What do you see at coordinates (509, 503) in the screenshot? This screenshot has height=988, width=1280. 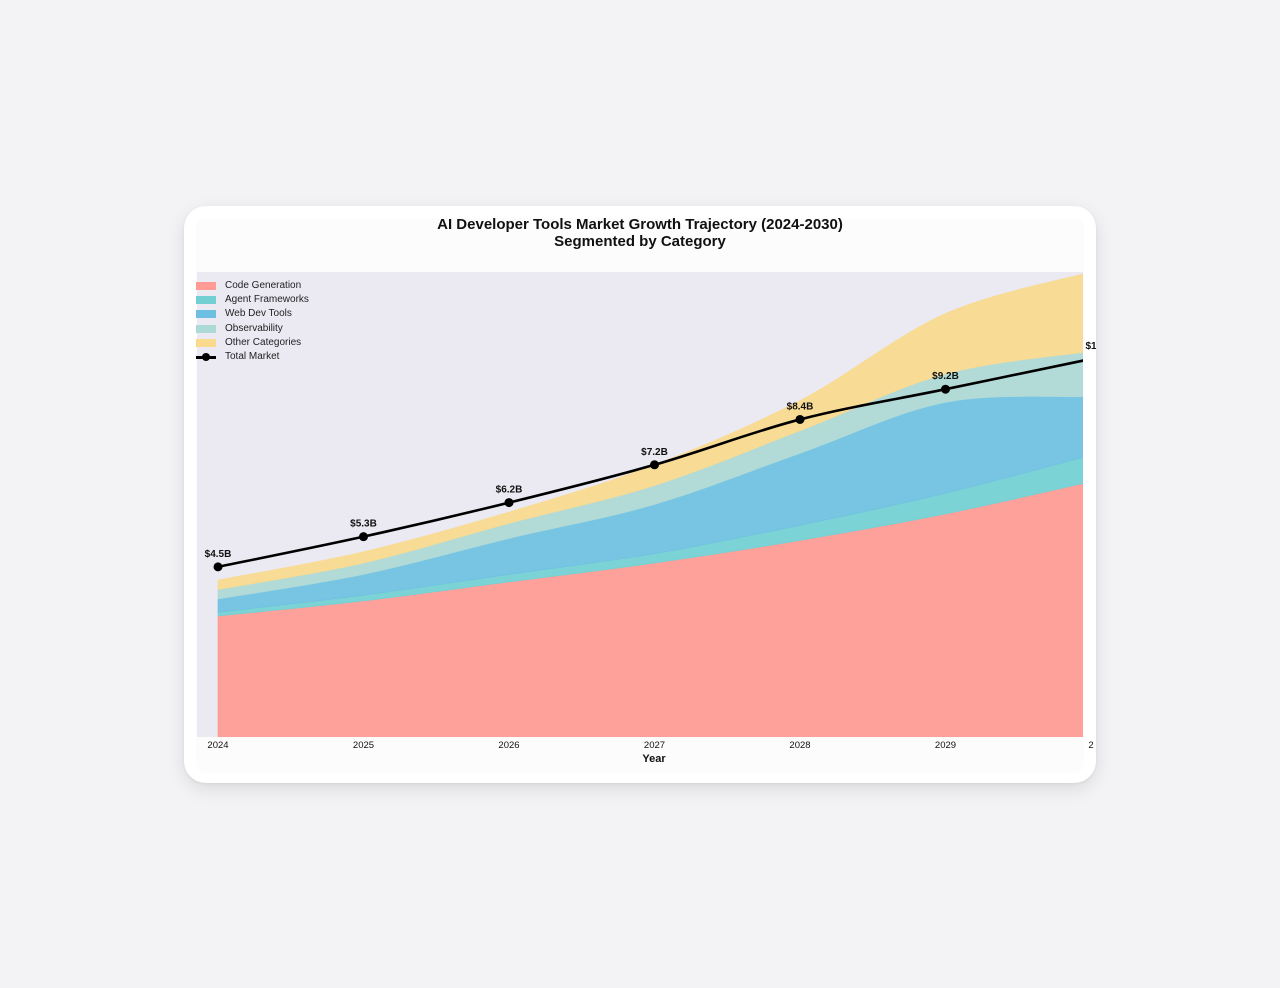 I see `total-market-point-2026` at bounding box center [509, 503].